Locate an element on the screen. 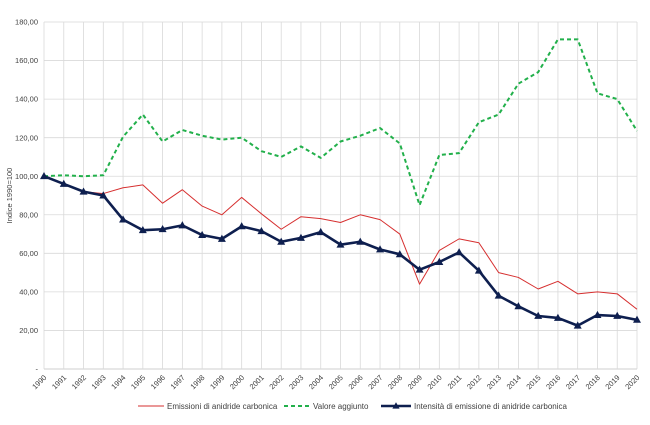 The height and width of the screenshot is (425, 650). x-tick-label: 2007 is located at coordinates (375, 382).